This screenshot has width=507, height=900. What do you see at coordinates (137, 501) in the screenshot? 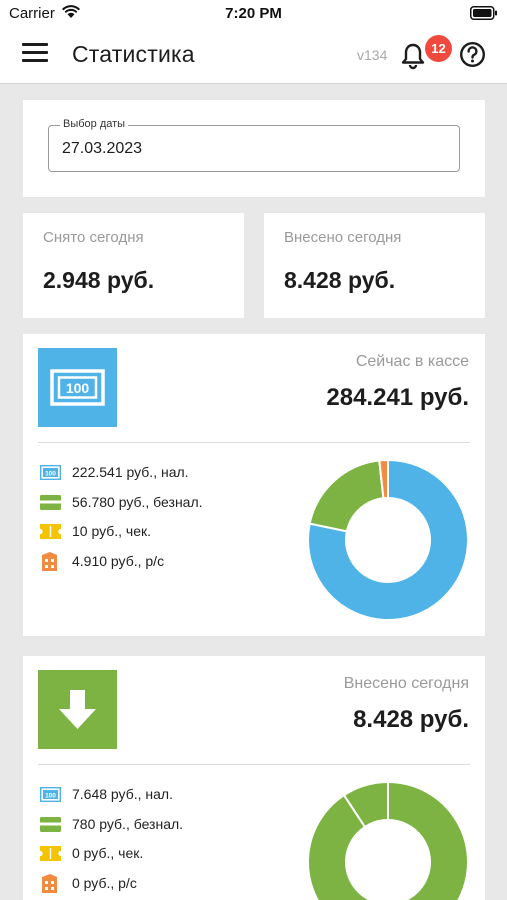
I see `legend-text: 56.780 руб., безнал.` at bounding box center [137, 501].